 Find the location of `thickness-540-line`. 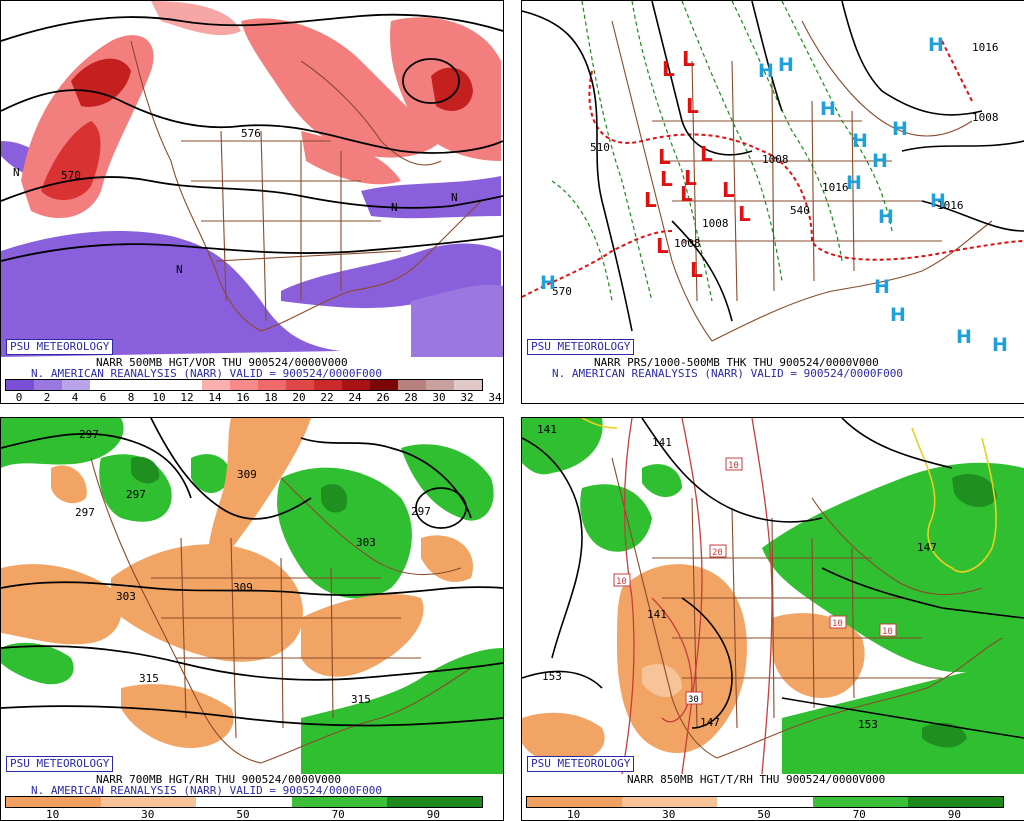

thickness-540-line is located at coordinates (806, 165).